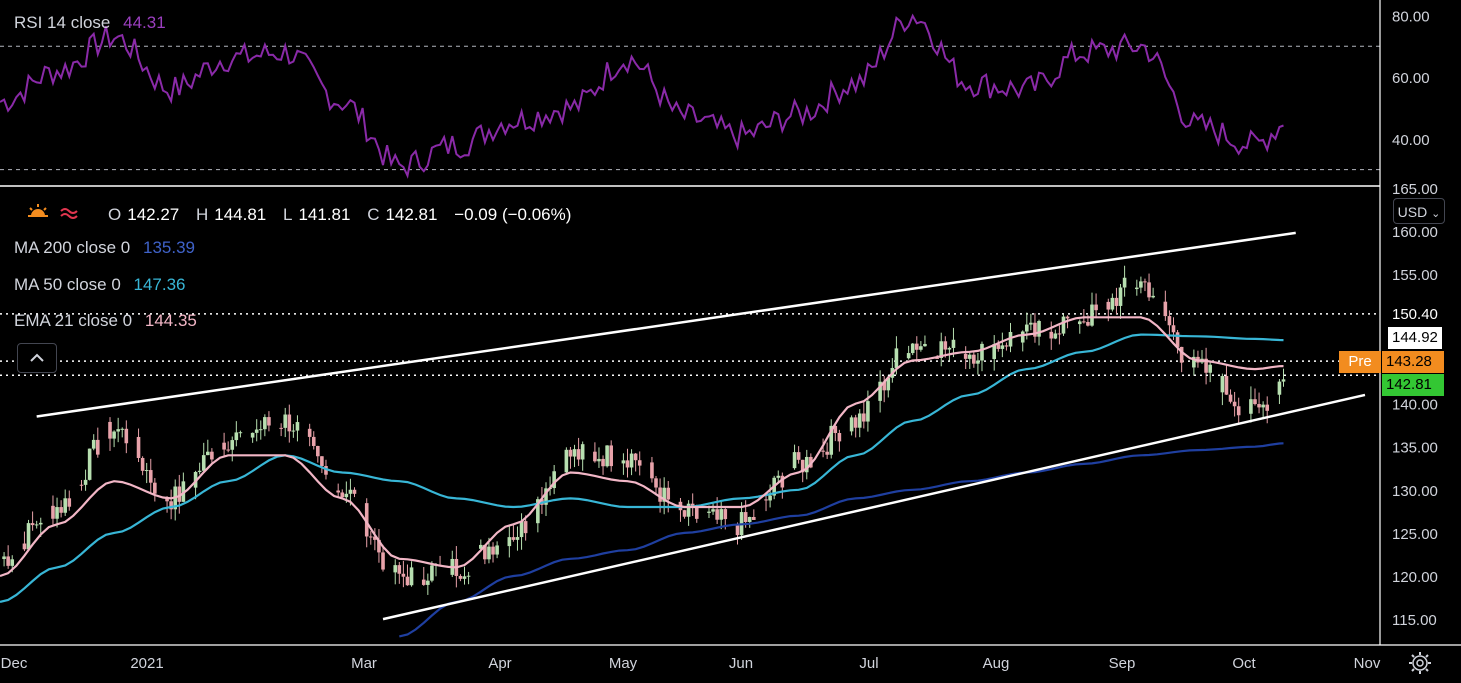 This screenshot has width=1461, height=683. Describe the element at coordinates (240, 214) in the screenshot. I see `high-value: 144.81` at that location.